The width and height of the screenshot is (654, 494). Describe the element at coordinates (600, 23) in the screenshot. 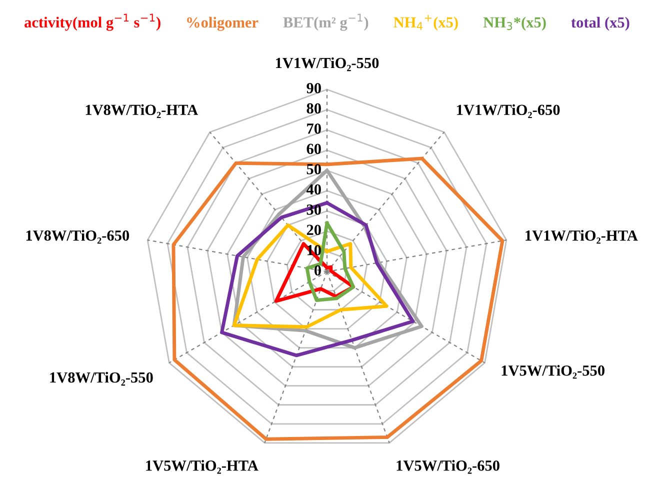

I see `text: total (x5)` at that location.